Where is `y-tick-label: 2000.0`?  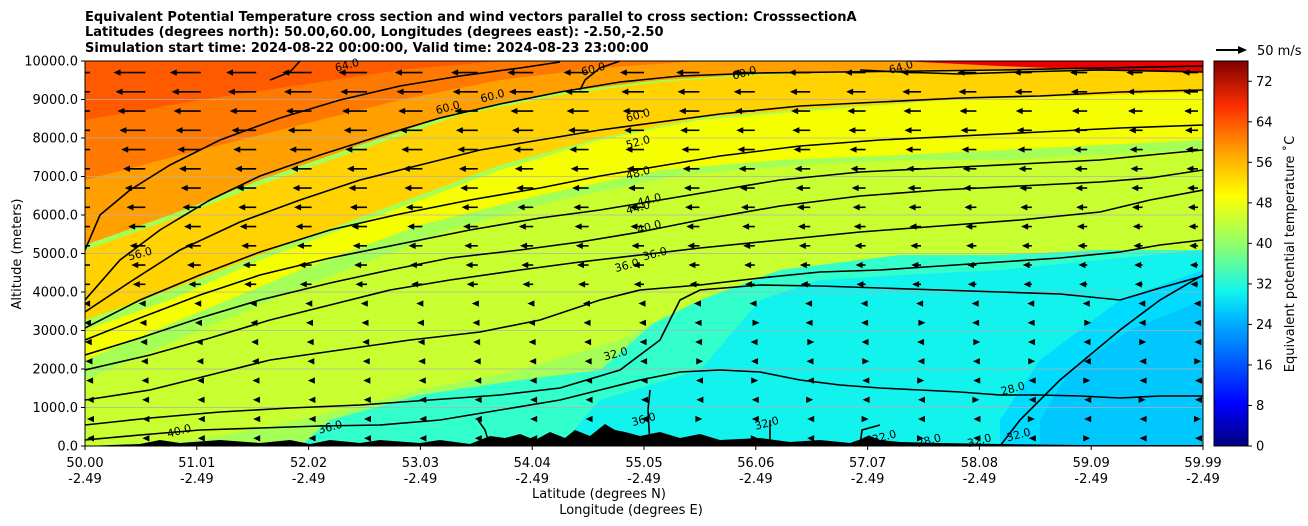 y-tick-label: 2000.0 is located at coordinates (56, 370).